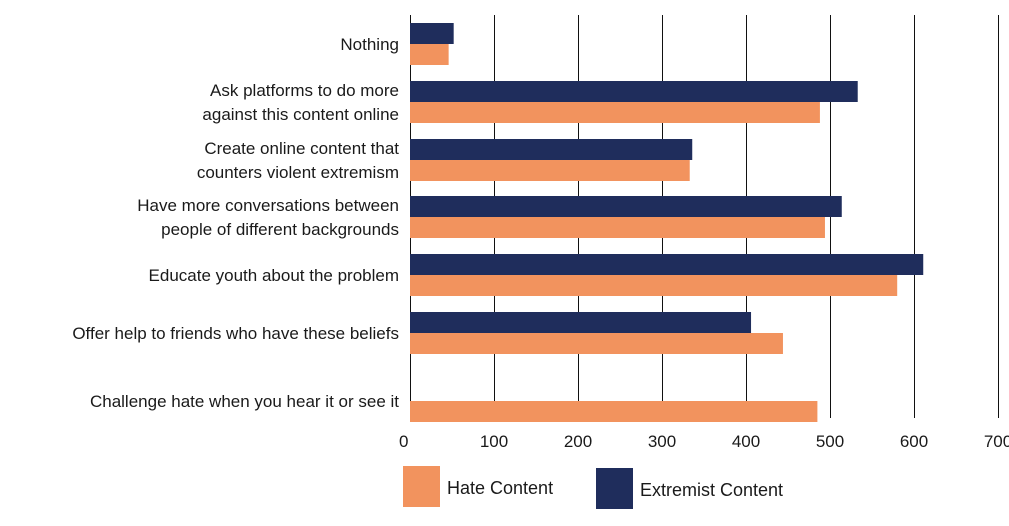 This screenshot has width=1009, height=526. I want to click on x-tick-label: 700, so click(996, 441).